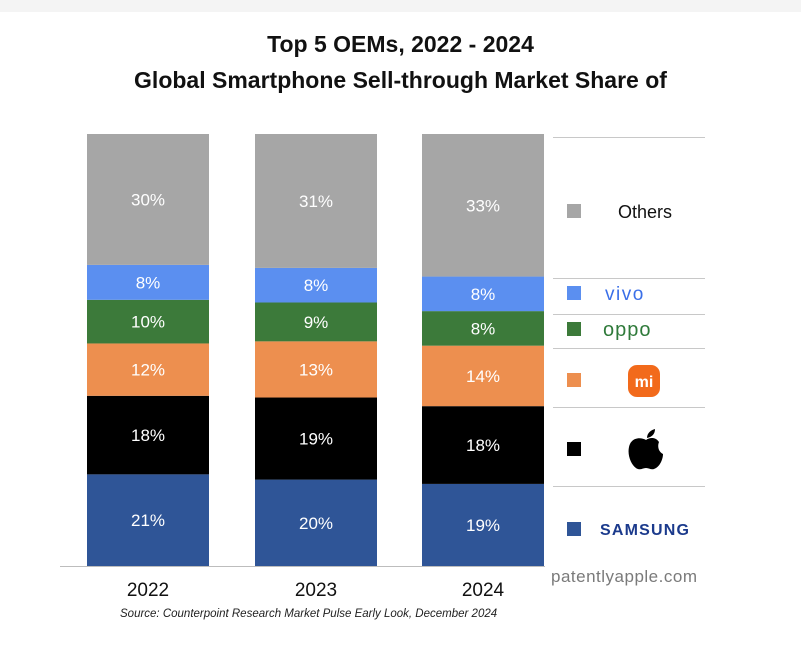 The image size is (801, 656). Describe the element at coordinates (574, 449) in the screenshot. I see `legend-swatch-apple` at that location.